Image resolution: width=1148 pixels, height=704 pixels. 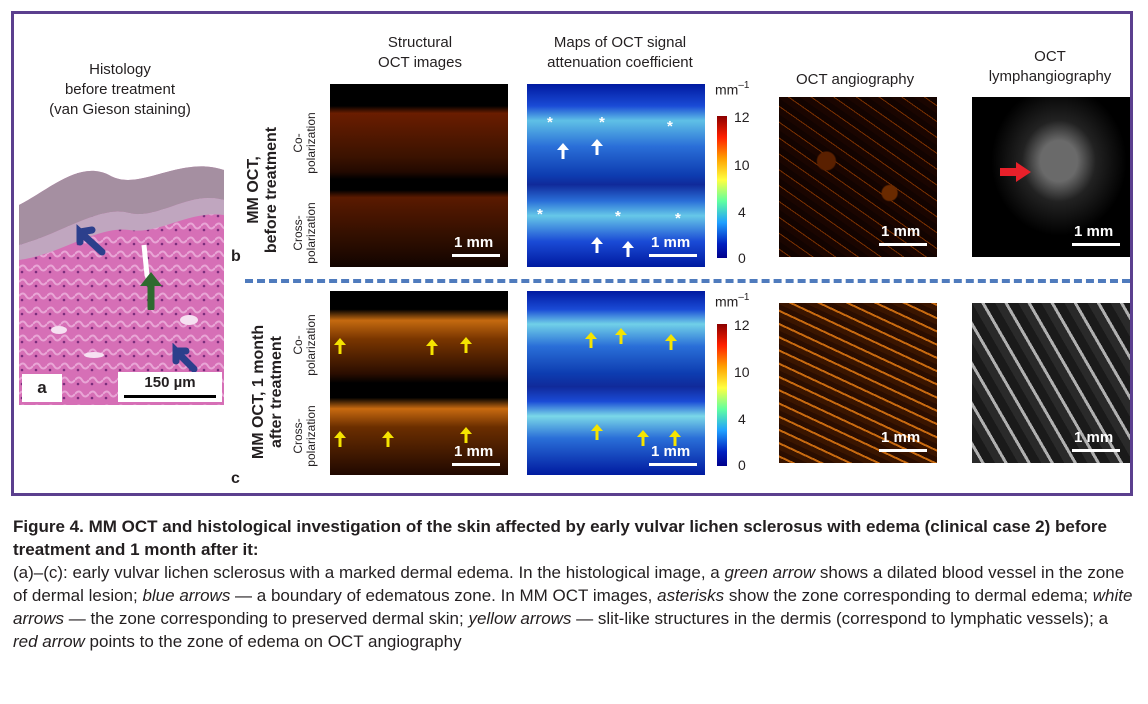 I want to click on green-arrow-icon, so click(x=151, y=291).